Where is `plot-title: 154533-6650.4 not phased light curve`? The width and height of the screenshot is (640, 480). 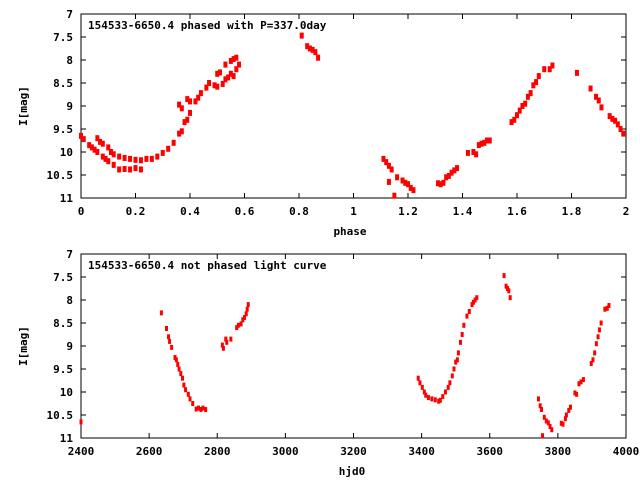 plot-title: 154533-6650.4 not phased light curve is located at coordinates (207, 265).